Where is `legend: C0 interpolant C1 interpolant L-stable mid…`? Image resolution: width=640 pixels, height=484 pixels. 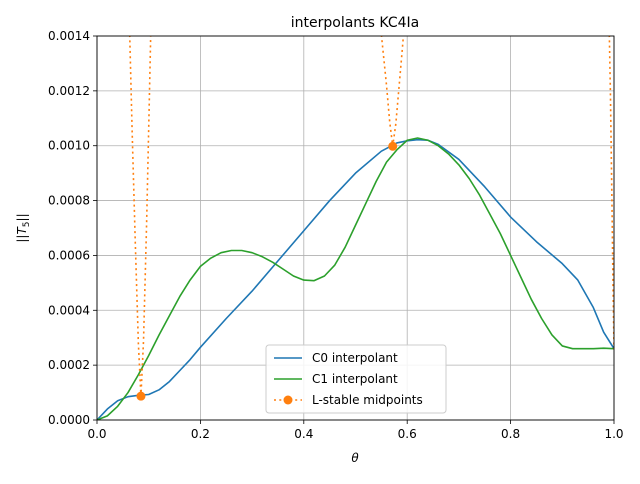
legend: C0 interpolant C1 interpolant L-stable mid… is located at coordinates (356, 379).